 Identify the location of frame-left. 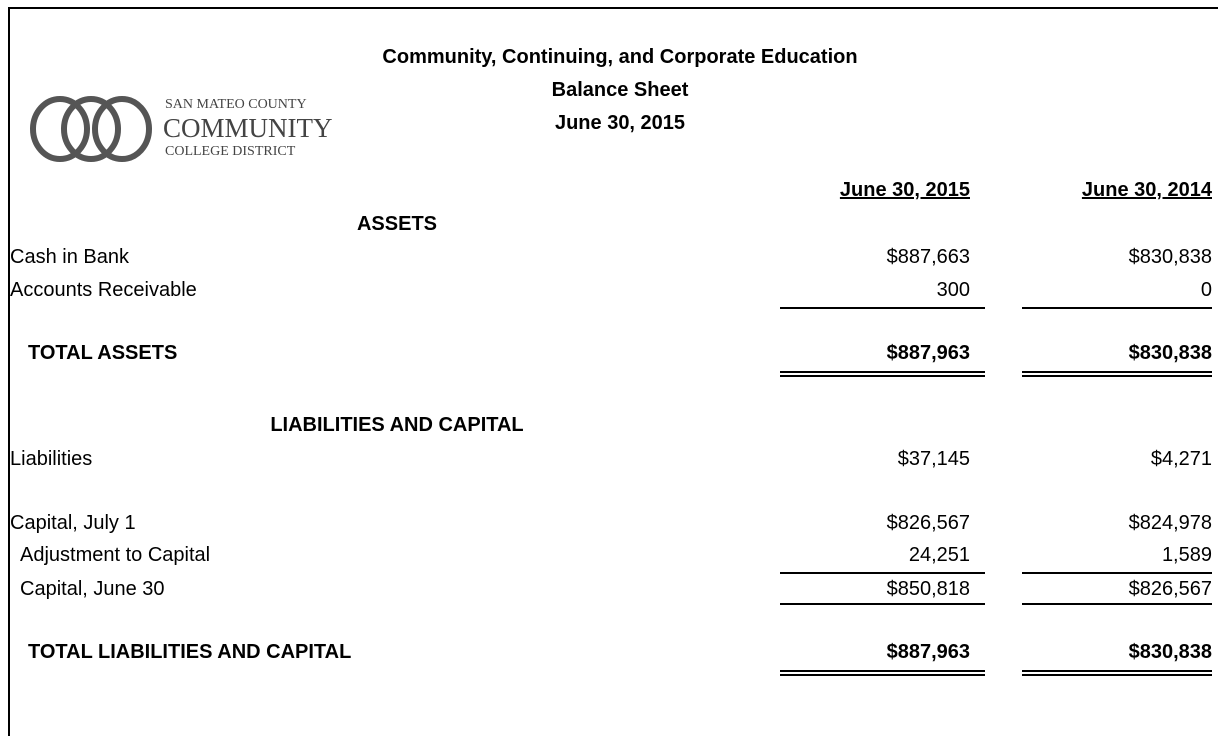
(9, 371).